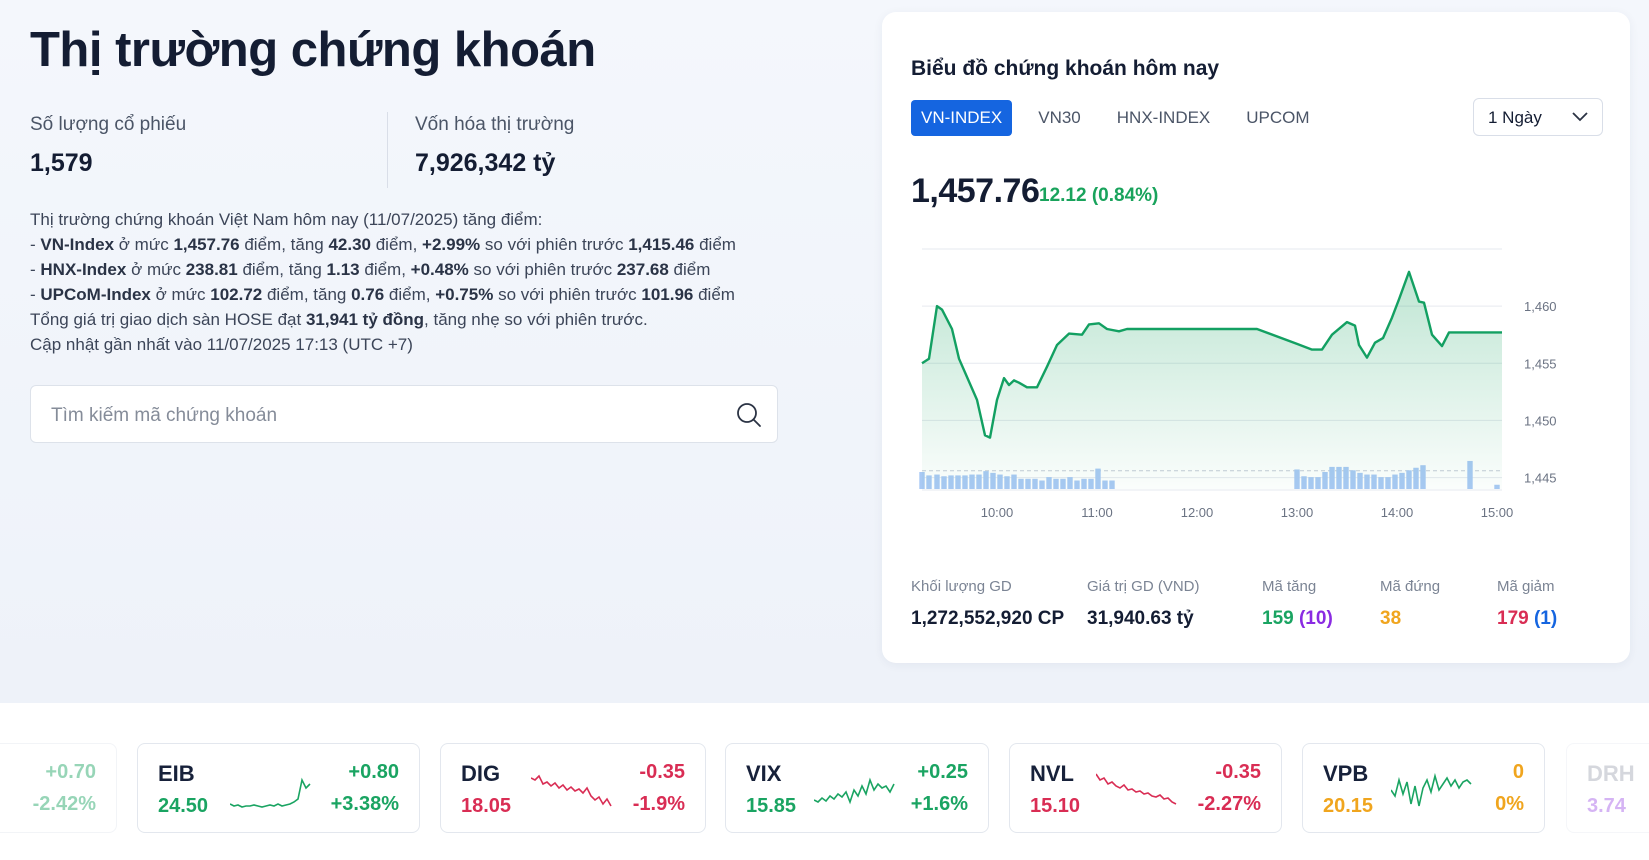 This screenshot has width=1649, height=860. I want to click on metric-decliners: Mã giảm 179 (1), so click(1527, 604).